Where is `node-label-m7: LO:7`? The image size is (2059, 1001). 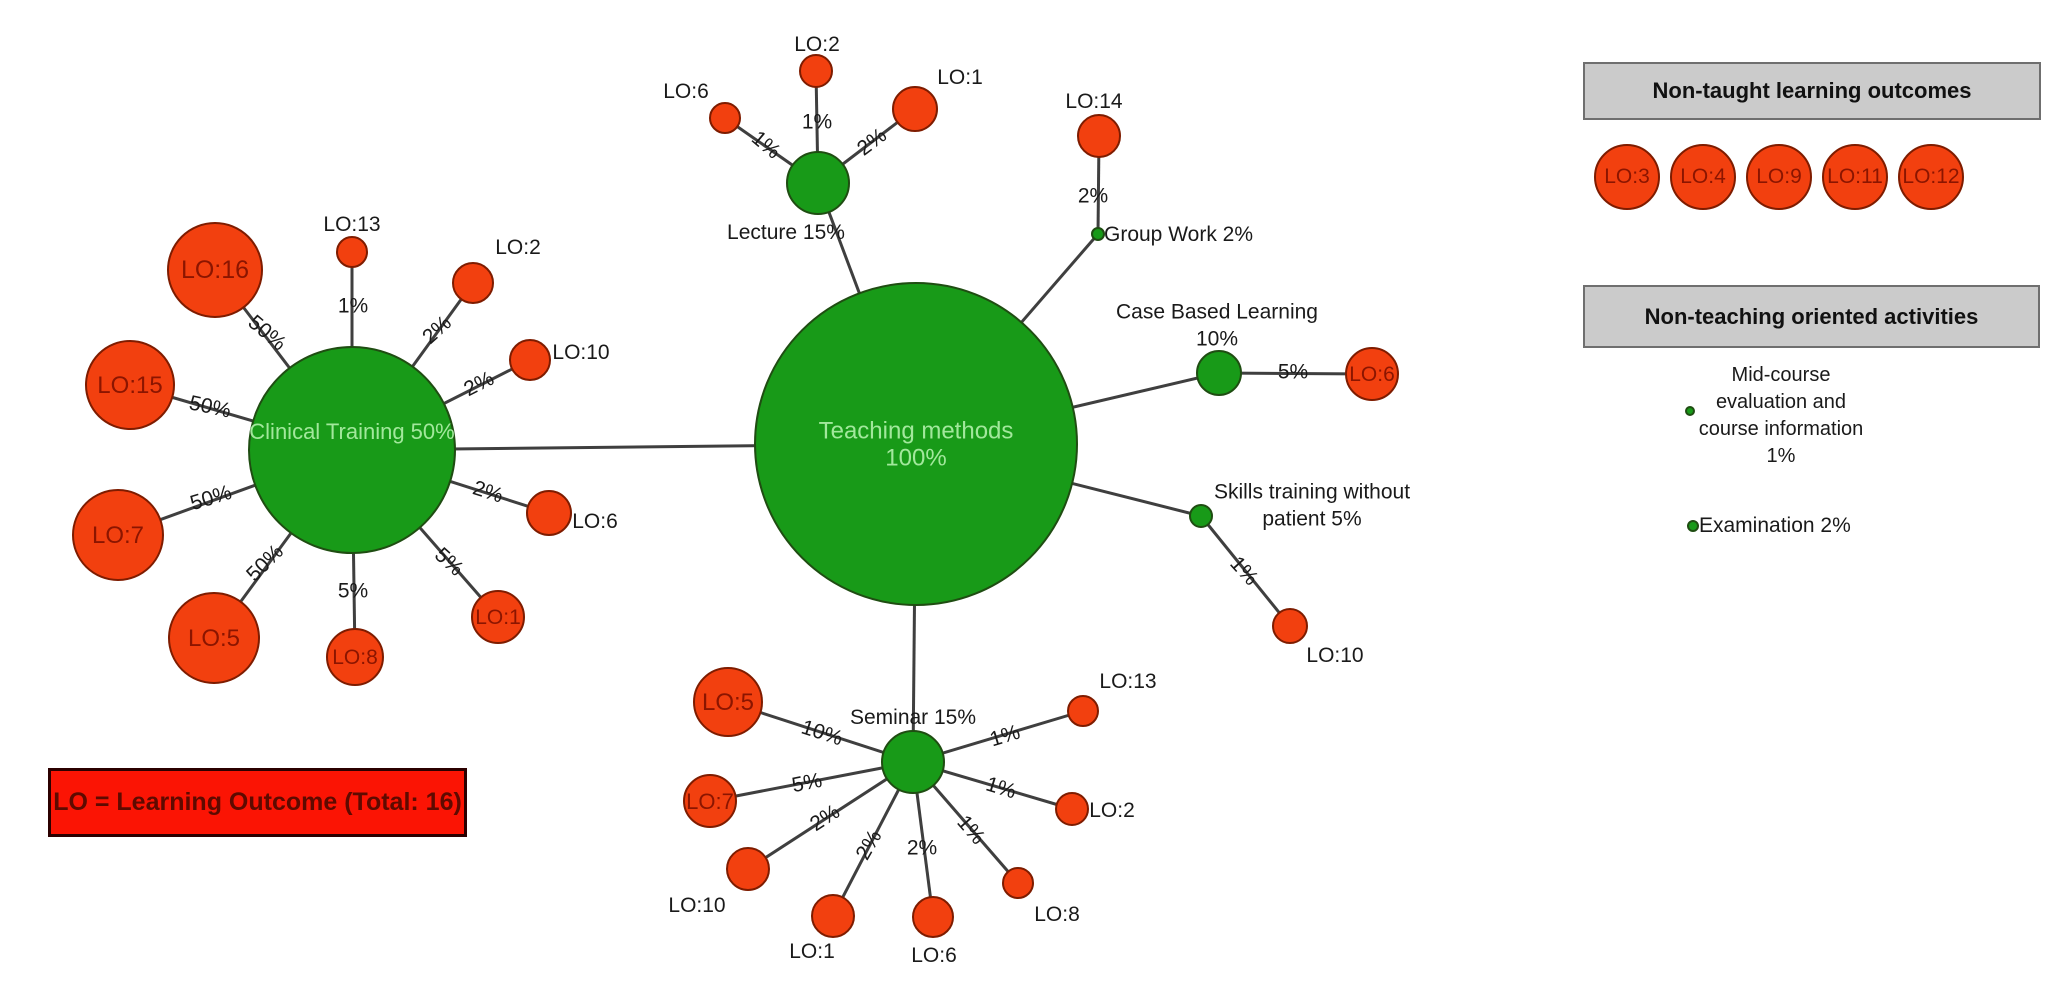 node-label-m7: LO:7 is located at coordinates (710, 801).